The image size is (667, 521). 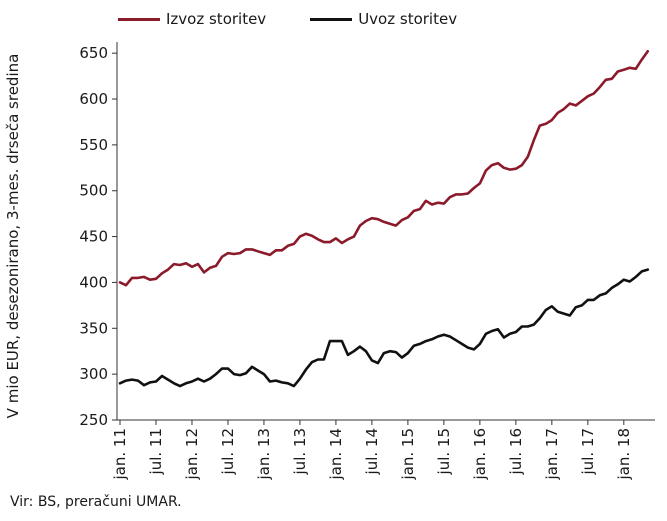 What do you see at coordinates (444, 451) in the screenshot?
I see `x-tick-label: jul. 15` at bounding box center [444, 451].